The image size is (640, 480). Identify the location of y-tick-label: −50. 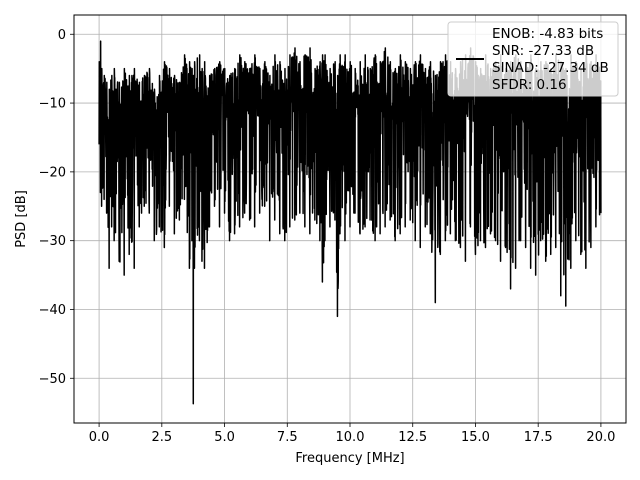
(52, 379).